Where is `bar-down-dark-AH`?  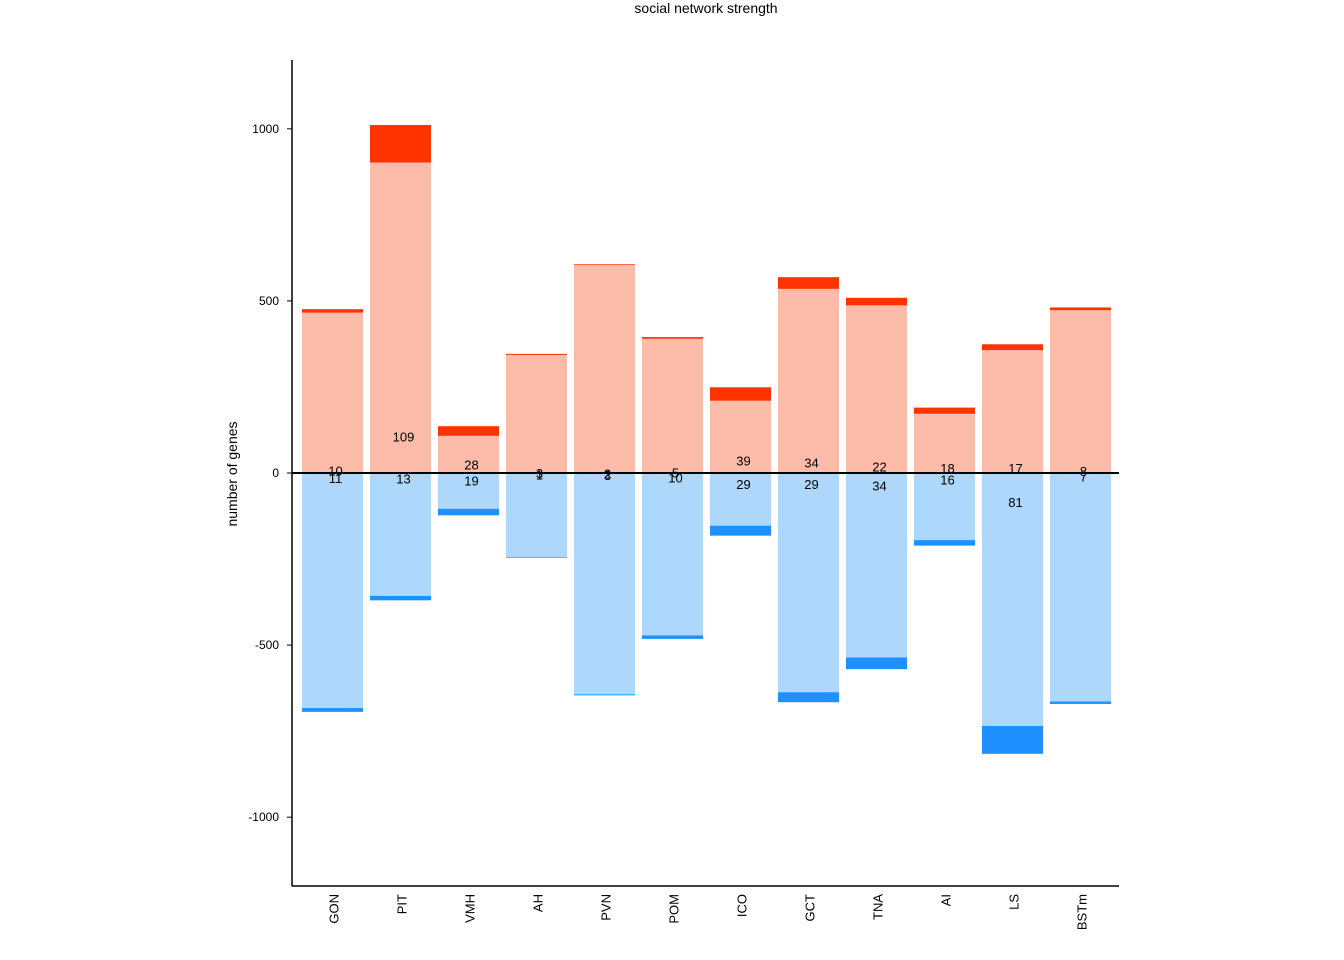
bar-down-dark-AH is located at coordinates (536, 557).